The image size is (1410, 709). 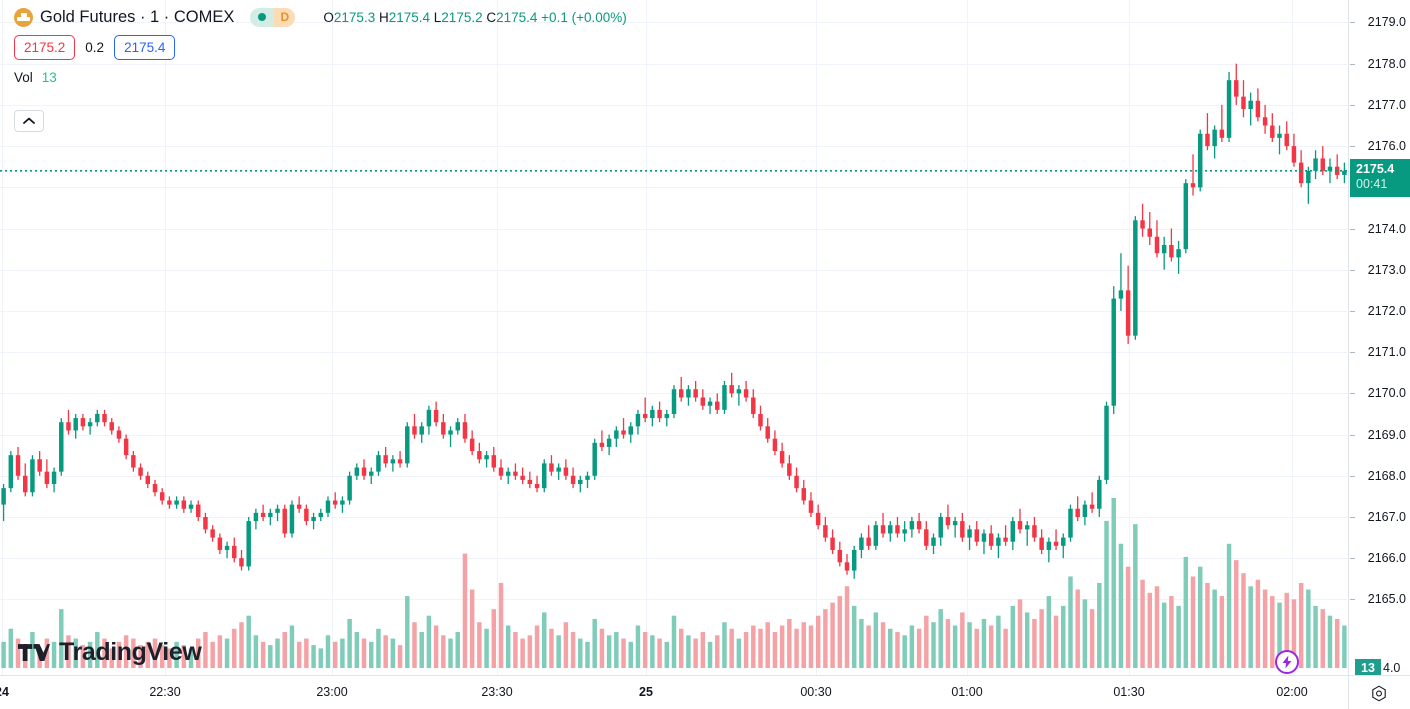 I want to click on chevron-up-icon, so click(x=29, y=120).